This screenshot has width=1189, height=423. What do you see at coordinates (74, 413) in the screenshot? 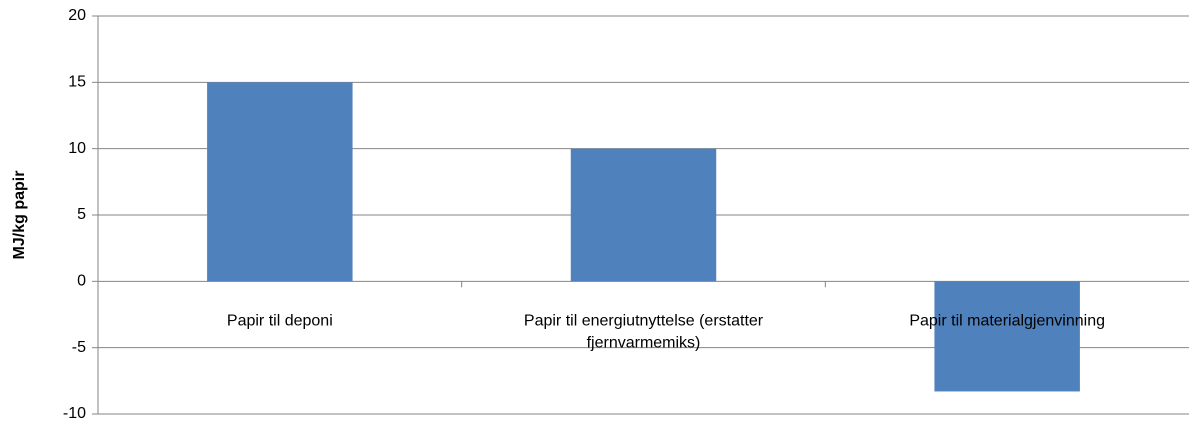
I see `y-tick-label: -10` at bounding box center [74, 413].